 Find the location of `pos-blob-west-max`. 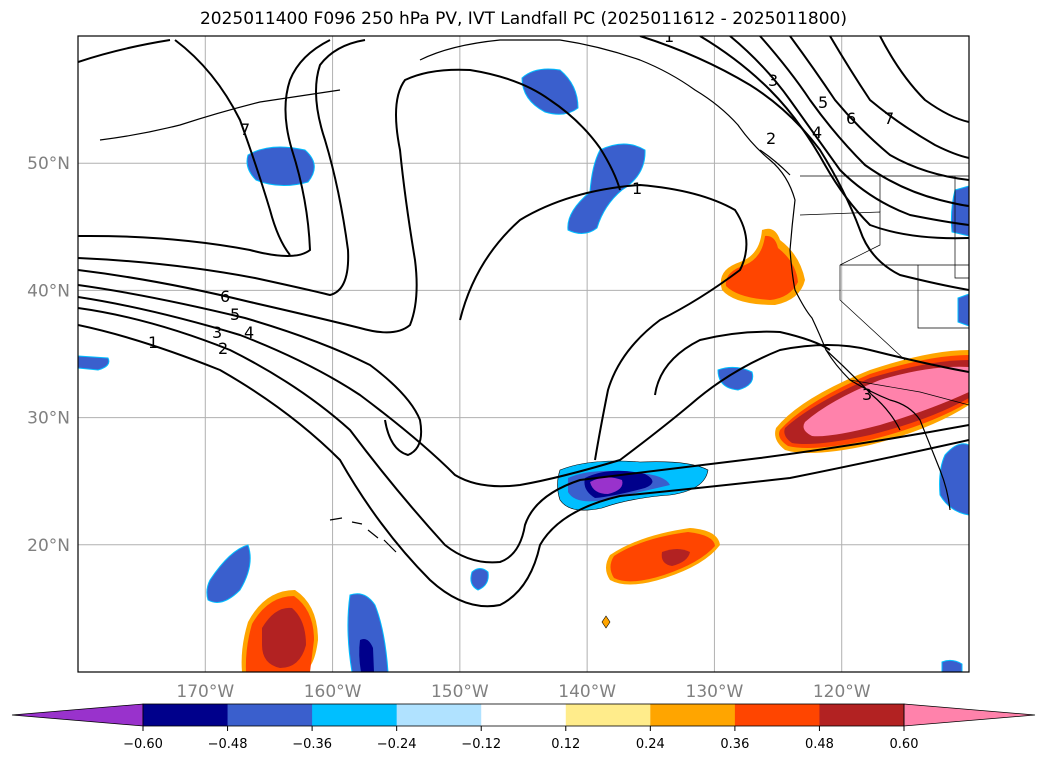

pos-blob-west-max is located at coordinates (284, 637).